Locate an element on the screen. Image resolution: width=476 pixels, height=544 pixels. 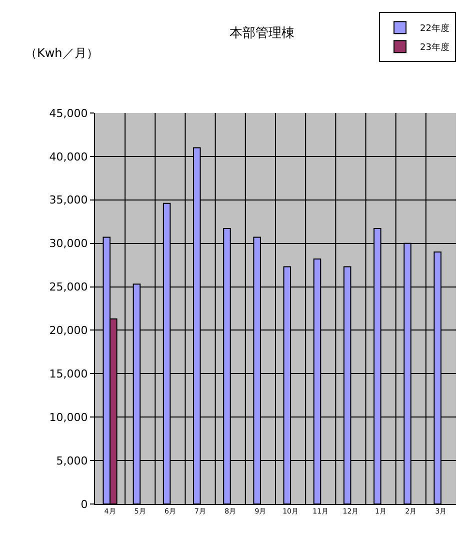
legend-label: 23年度 is located at coordinates (435, 48).